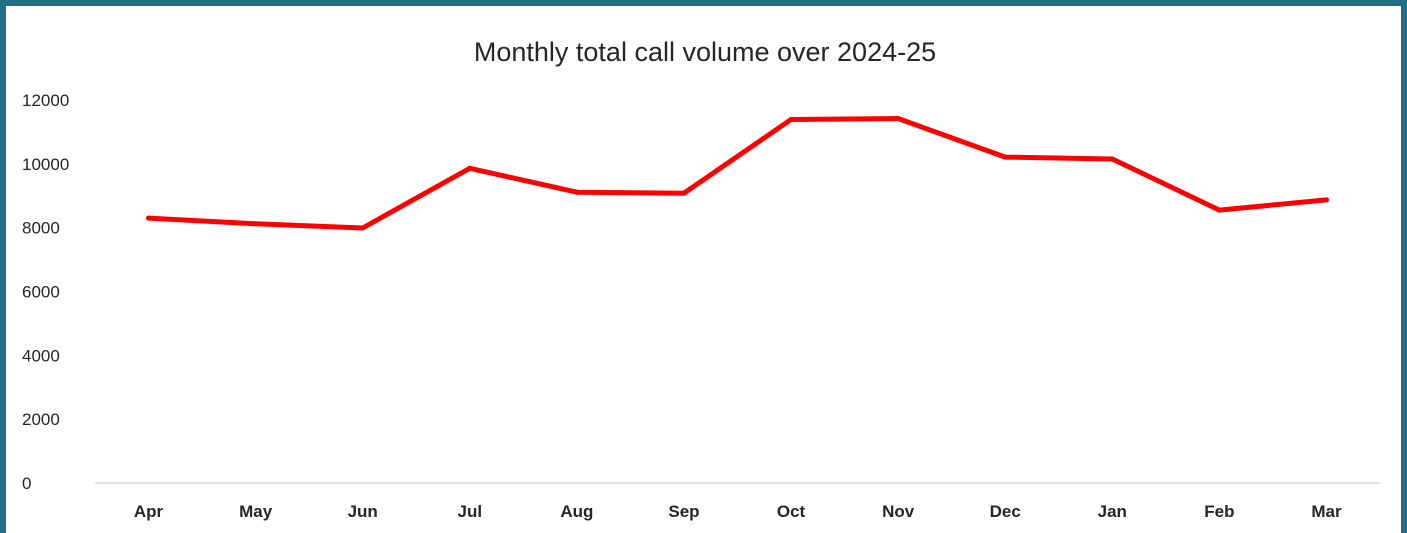 This screenshot has width=1407, height=533. Describe the element at coordinates (363, 511) in the screenshot. I see `x-tick-label: Jun` at that location.